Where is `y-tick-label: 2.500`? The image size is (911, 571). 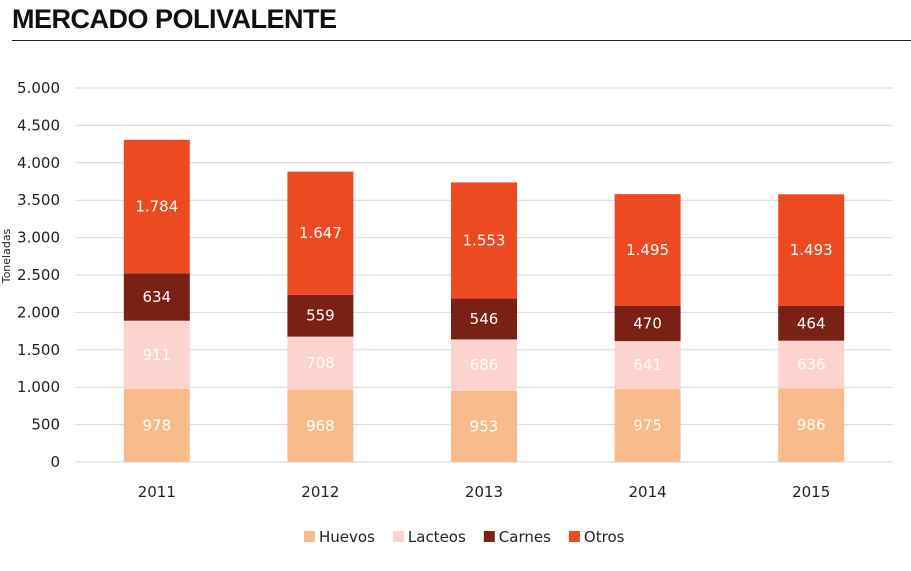 y-tick-label: 2.500 is located at coordinates (38, 275).